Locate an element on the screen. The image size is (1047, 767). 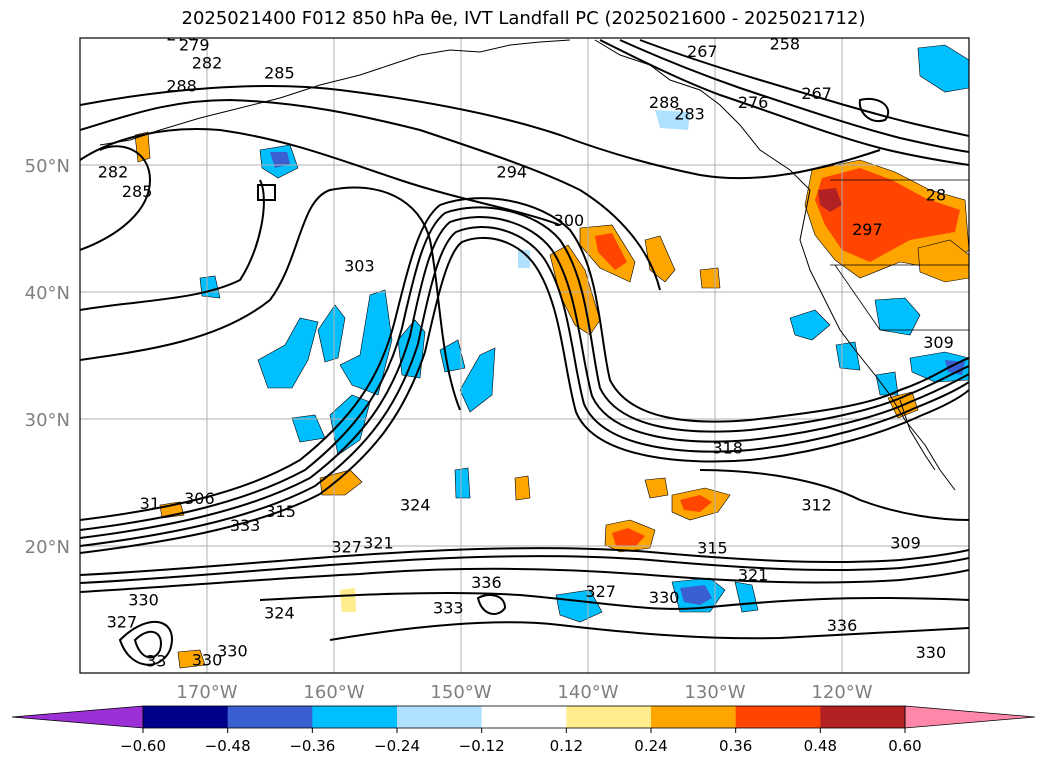
contour-label: 315 is located at coordinates (280, 511).